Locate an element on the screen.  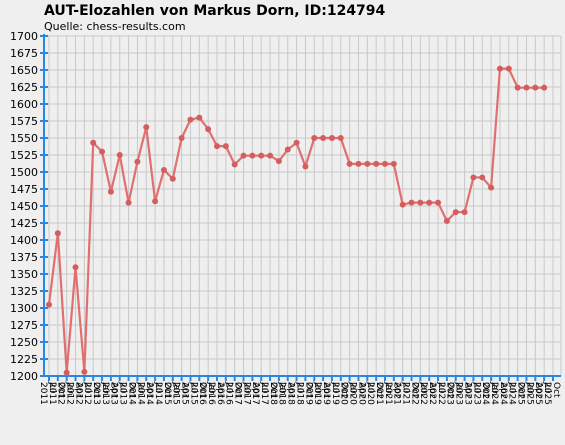
x-tick-label: Jan2014 is located at coordinates (135, 393).